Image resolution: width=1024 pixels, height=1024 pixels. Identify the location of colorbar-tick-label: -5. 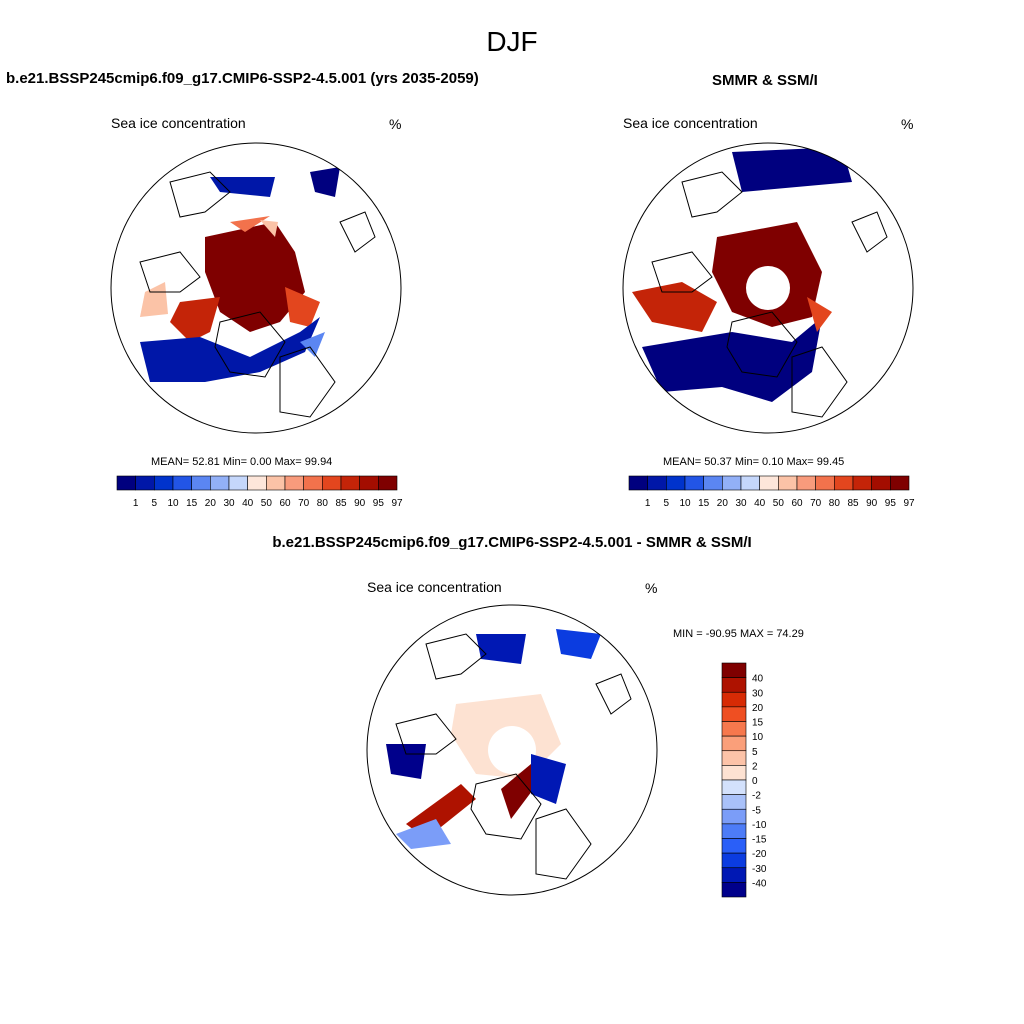
(756, 810).